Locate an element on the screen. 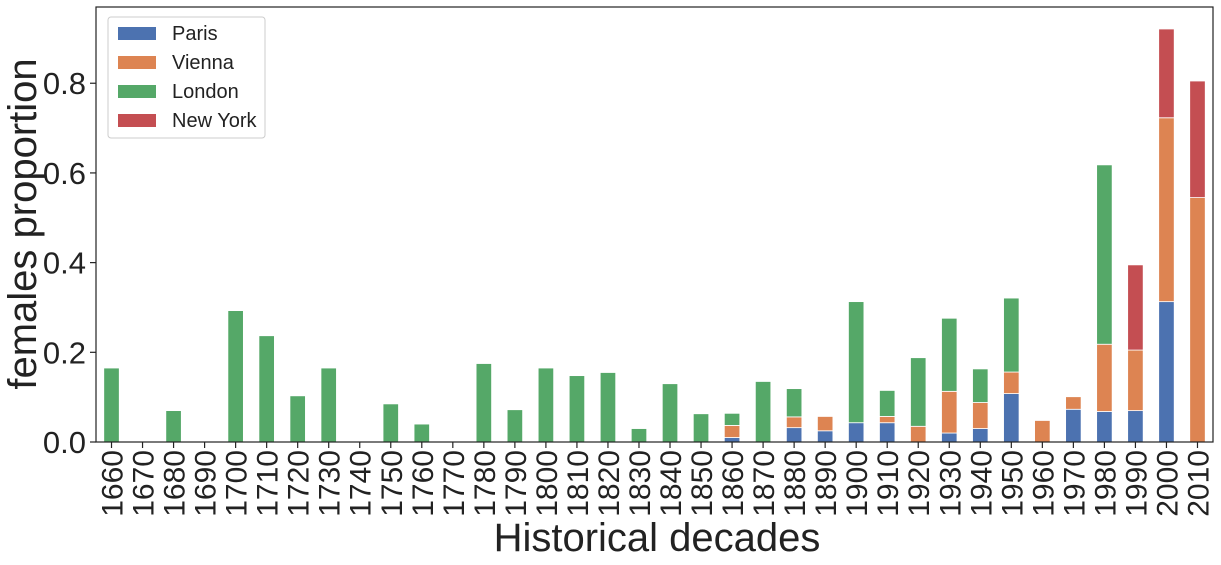 Image resolution: width=1221 pixels, height=565 pixels. x-tick-label: 1810 is located at coordinates (578, 483).